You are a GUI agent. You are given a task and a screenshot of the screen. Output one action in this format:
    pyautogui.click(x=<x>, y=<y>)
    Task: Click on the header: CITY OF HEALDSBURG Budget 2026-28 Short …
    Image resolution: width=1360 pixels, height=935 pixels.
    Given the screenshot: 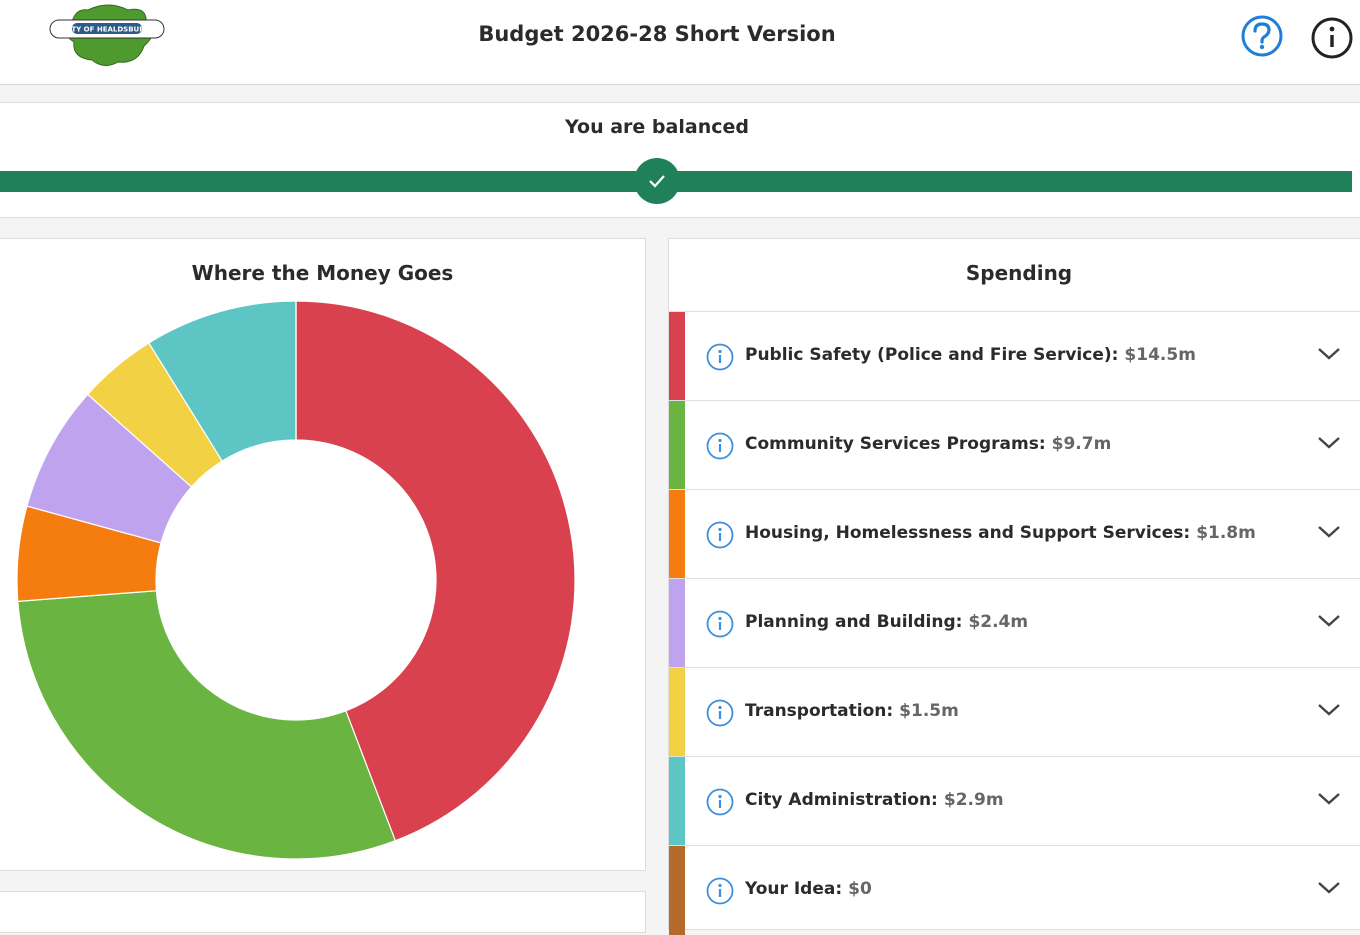 What is the action you would take?
    pyautogui.click(x=680, y=42)
    